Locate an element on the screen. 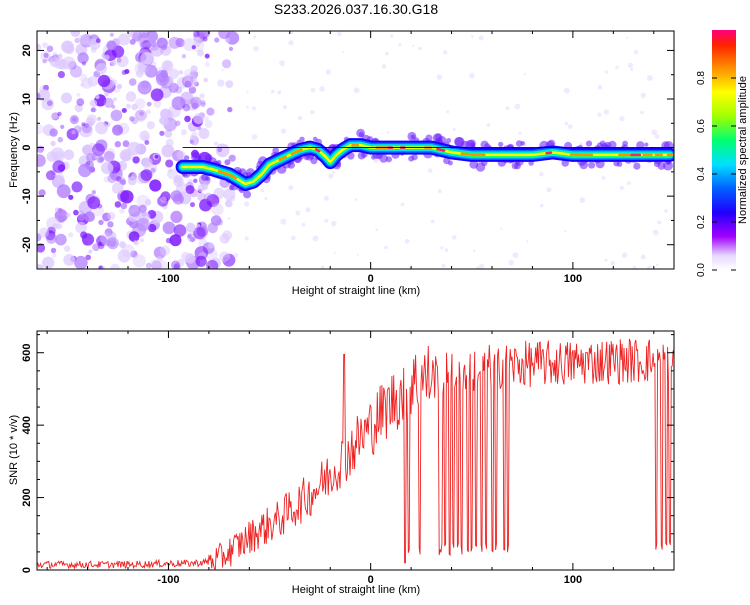 The height and width of the screenshot is (605, 750). y-tick-label: 200 is located at coordinates (27, 497).